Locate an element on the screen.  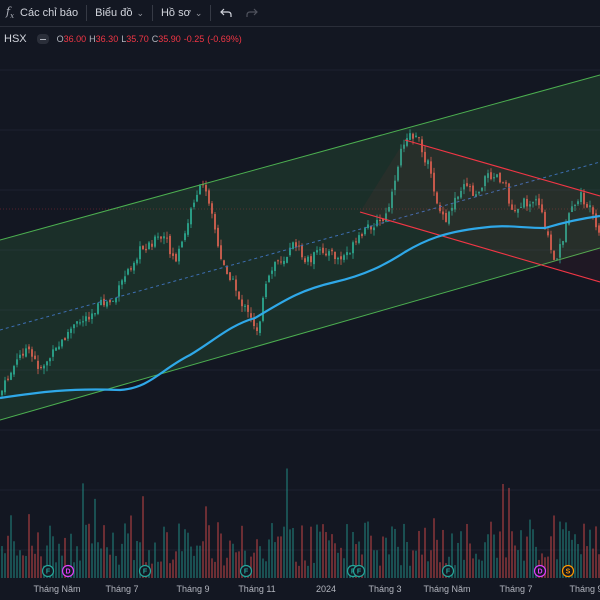
toolbar-divider is located at coordinates (87, 13).